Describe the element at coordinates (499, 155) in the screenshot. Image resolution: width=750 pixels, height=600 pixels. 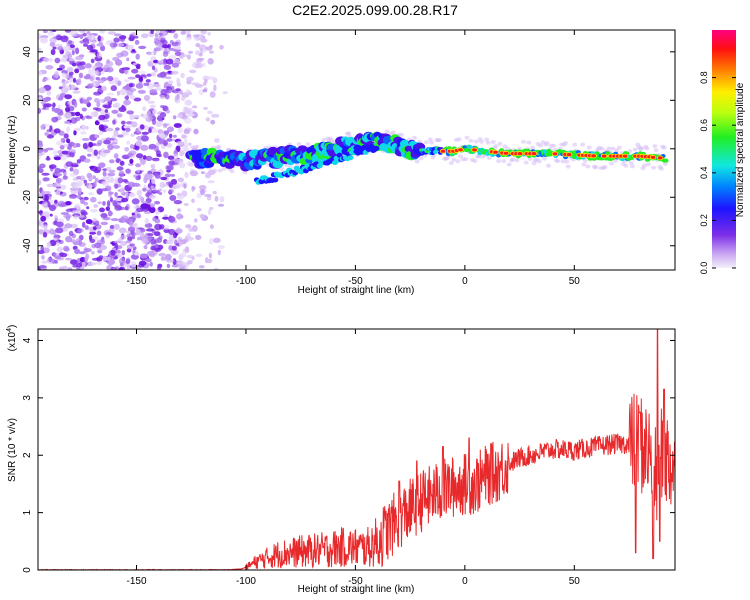
I see `ridge-mark` at that location.